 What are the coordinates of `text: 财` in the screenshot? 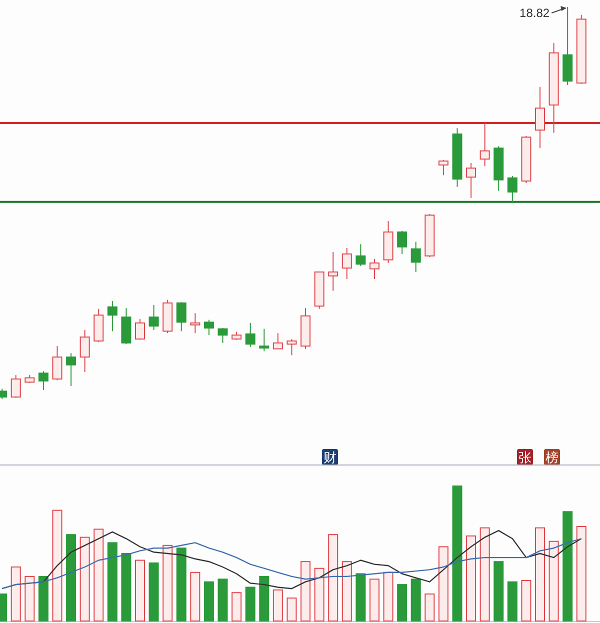 It's located at (330, 457).